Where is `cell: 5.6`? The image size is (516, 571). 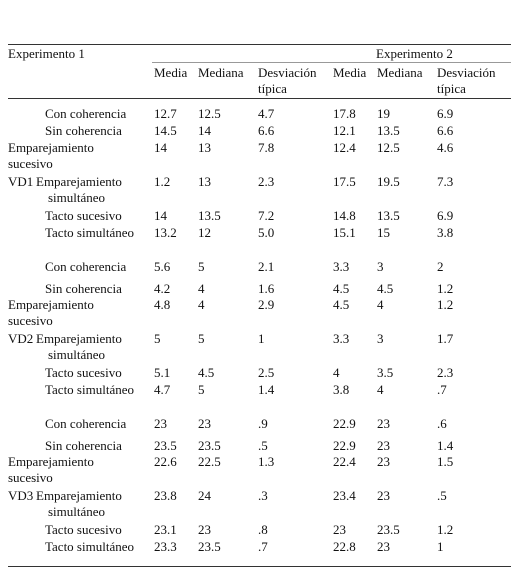 cell: 5.6 is located at coordinates (162, 266).